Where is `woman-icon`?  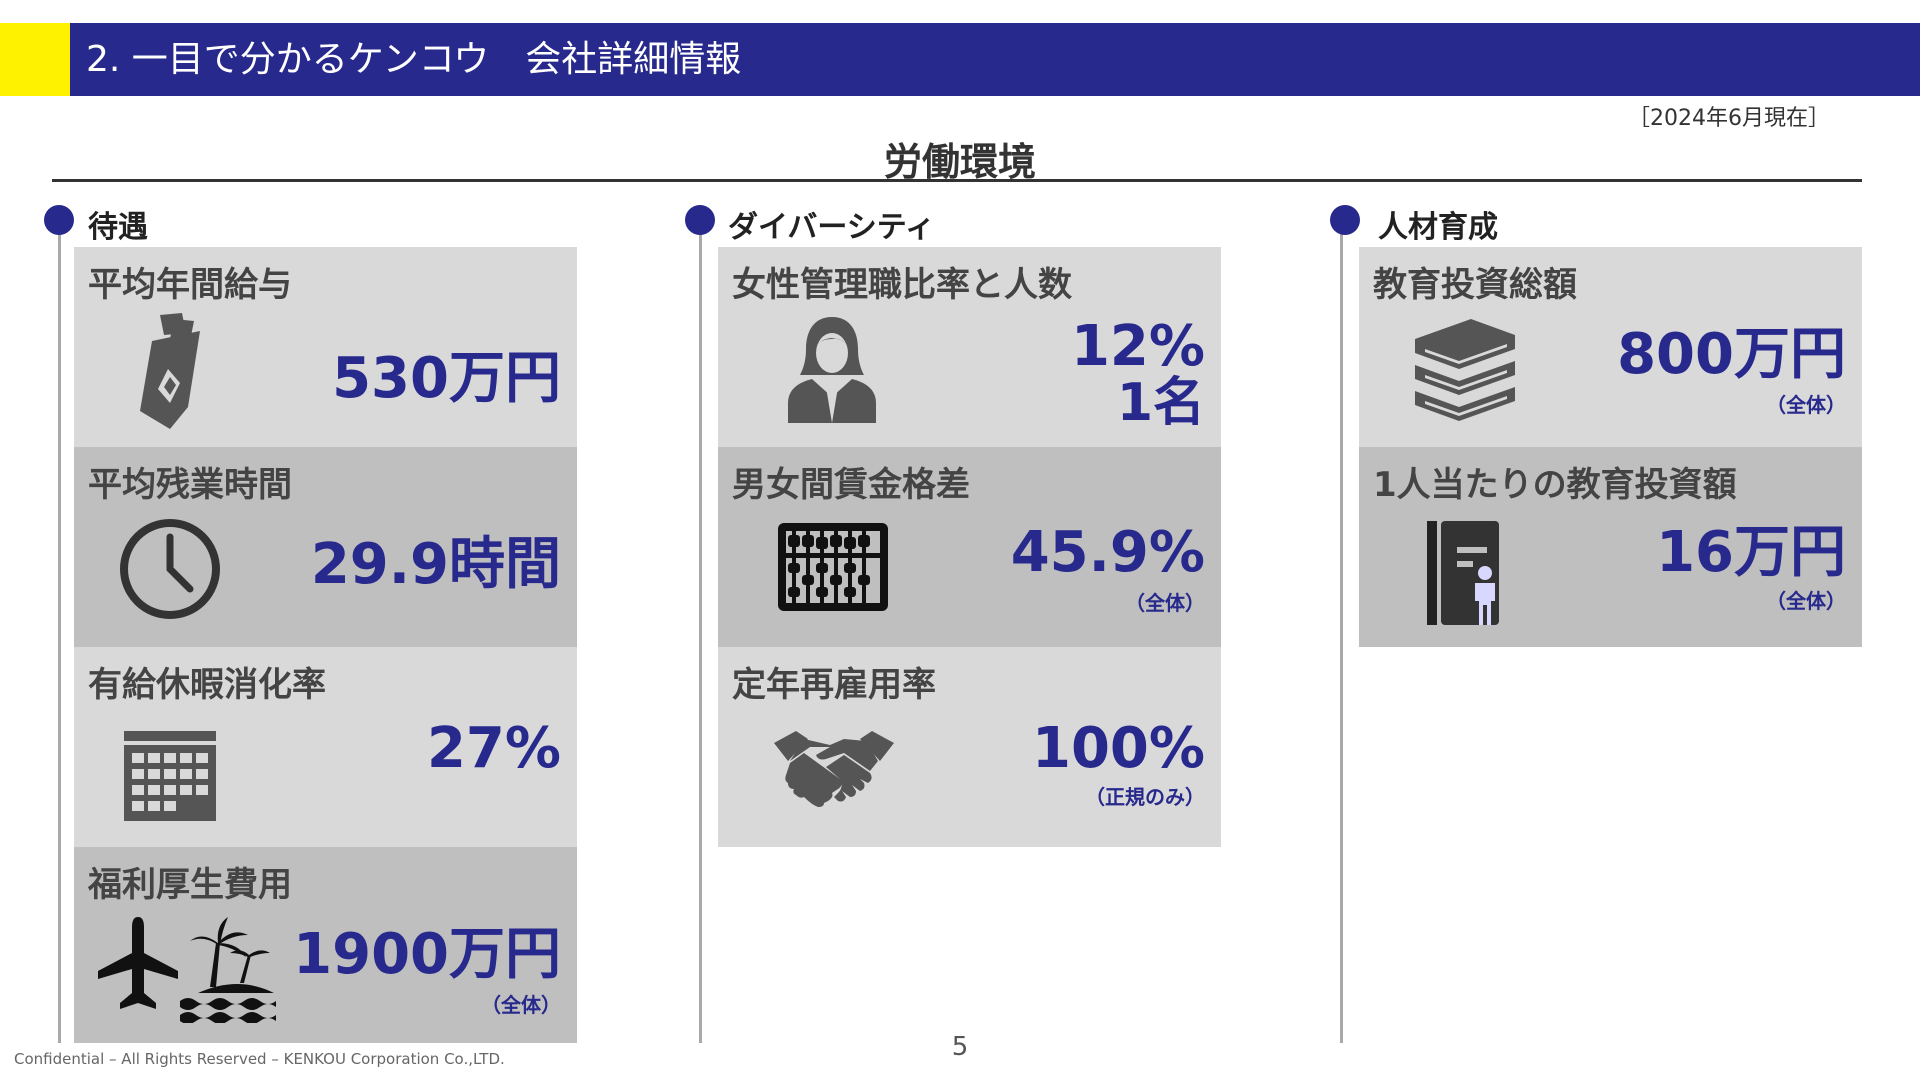
woman-icon is located at coordinates (832, 371).